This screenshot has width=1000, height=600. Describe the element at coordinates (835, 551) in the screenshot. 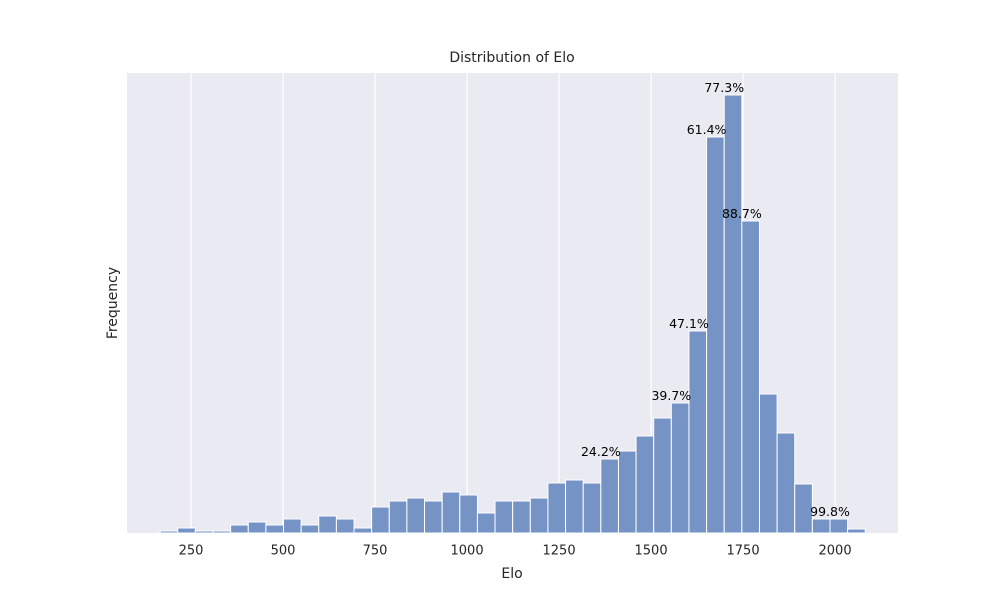

I see `x-tick-label: 2000` at that location.